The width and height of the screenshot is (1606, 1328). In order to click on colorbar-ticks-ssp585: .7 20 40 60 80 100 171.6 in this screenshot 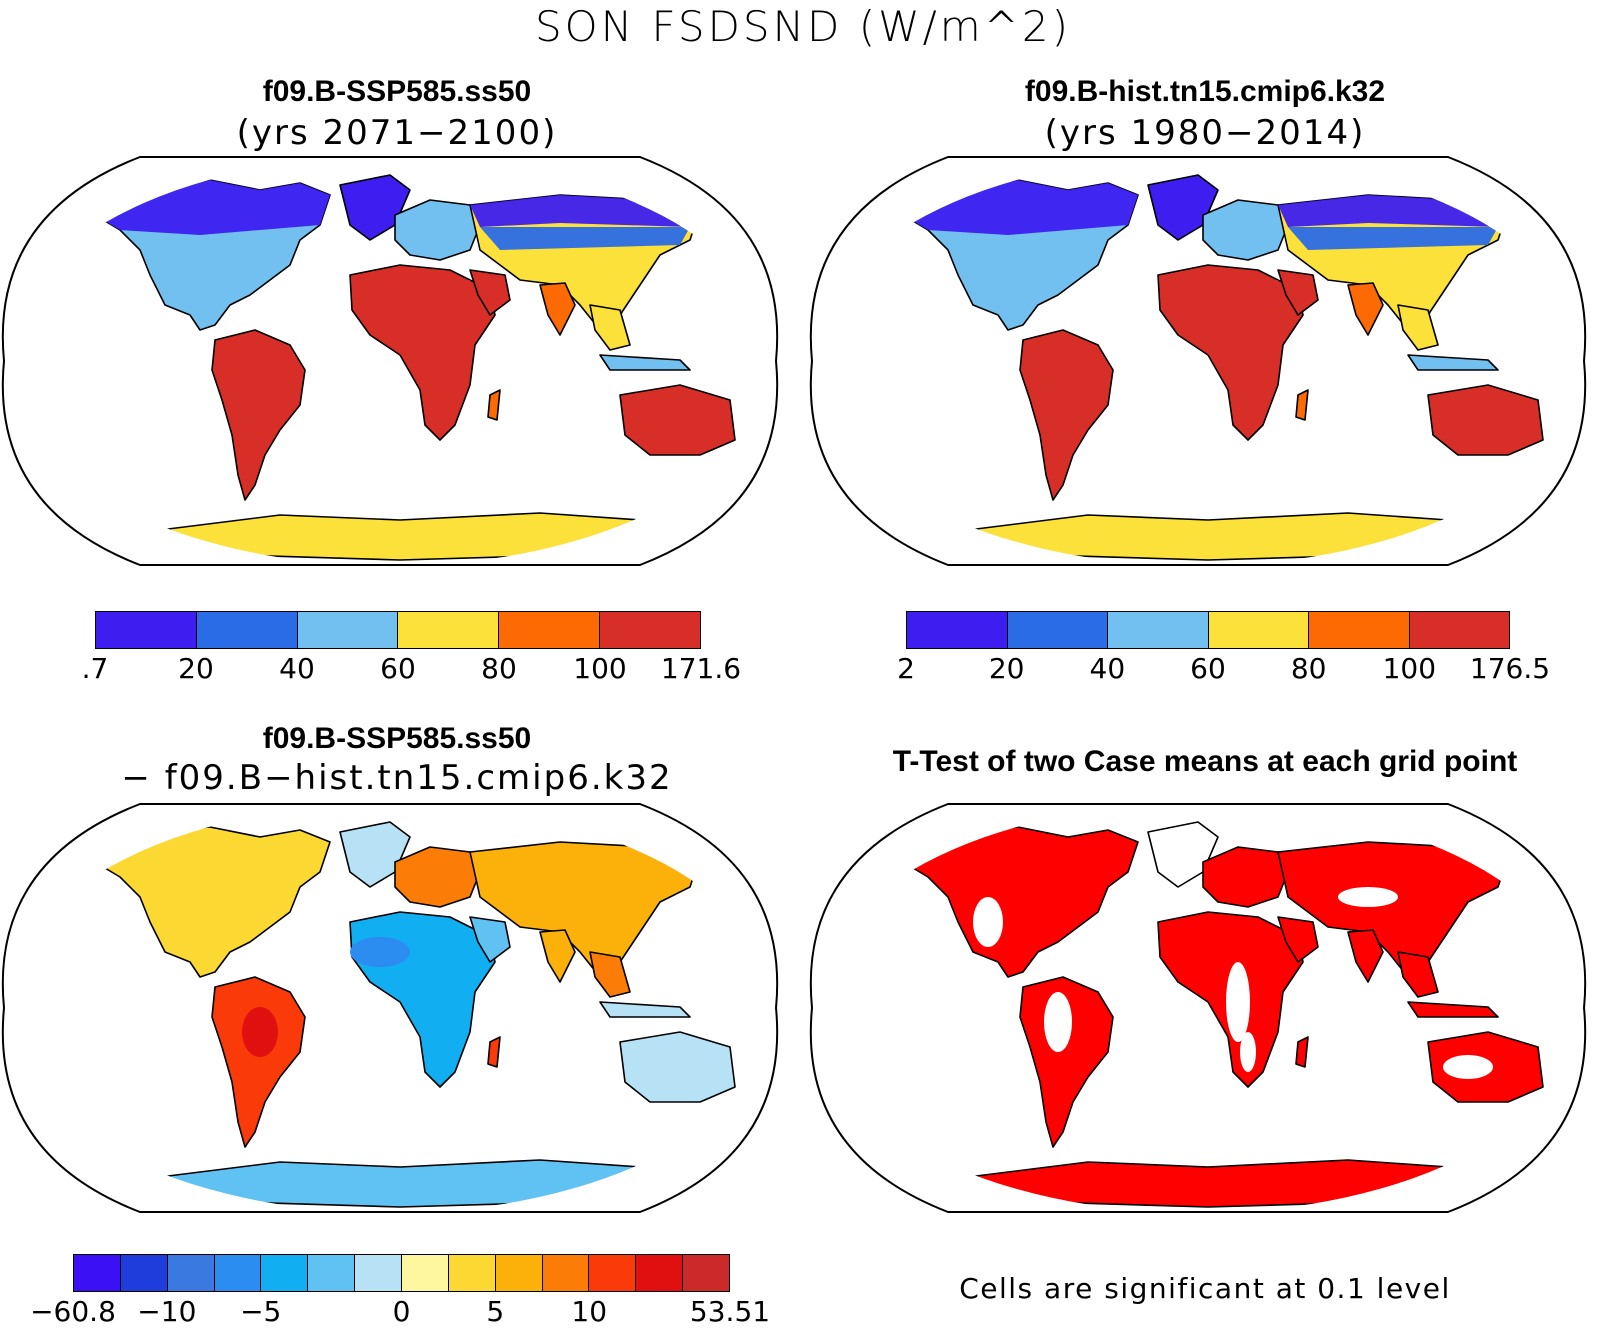, I will do `click(411, 670)`.